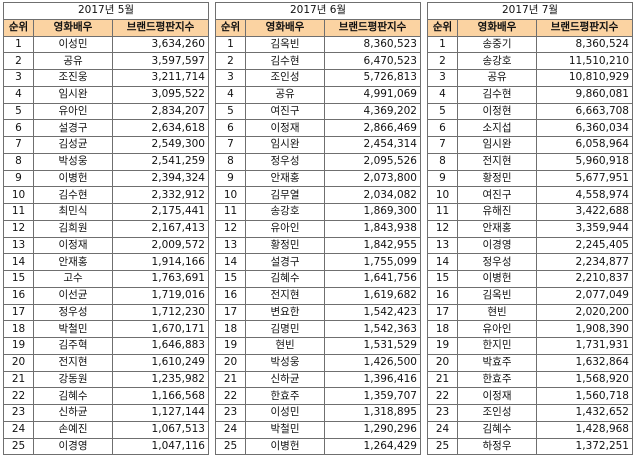 Image resolution: width=640 pixels, height=455 pixels. What do you see at coordinates (106, 379) in the screenshot?
I see `table-row: 21 강동원 1,235,982` at bounding box center [106, 379].